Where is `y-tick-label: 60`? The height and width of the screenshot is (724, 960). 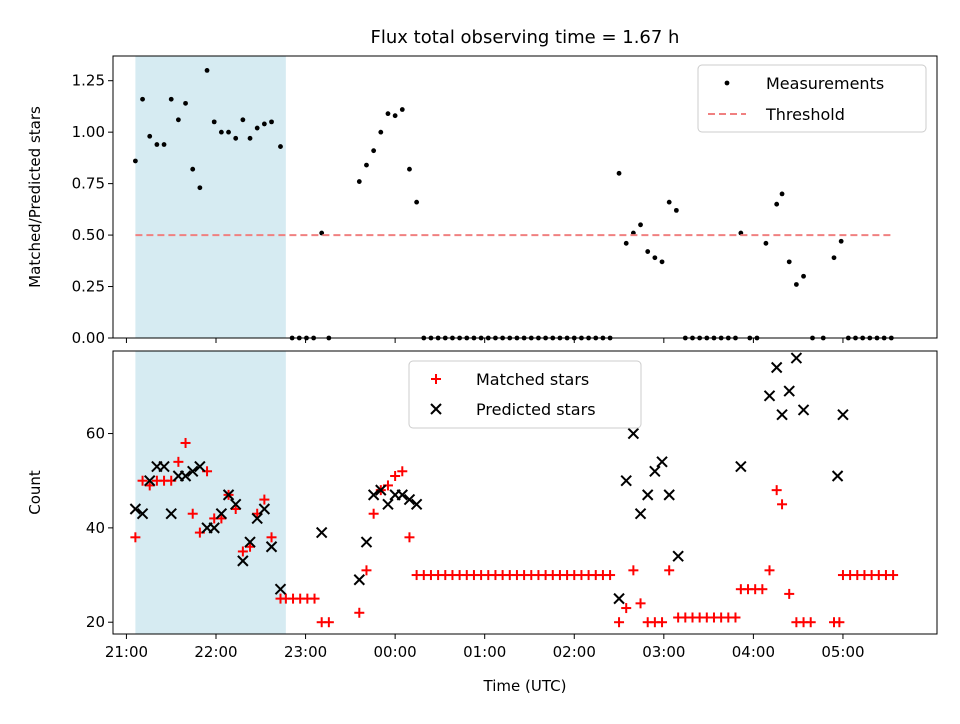
y-tick-label: 60 is located at coordinates (95, 434).